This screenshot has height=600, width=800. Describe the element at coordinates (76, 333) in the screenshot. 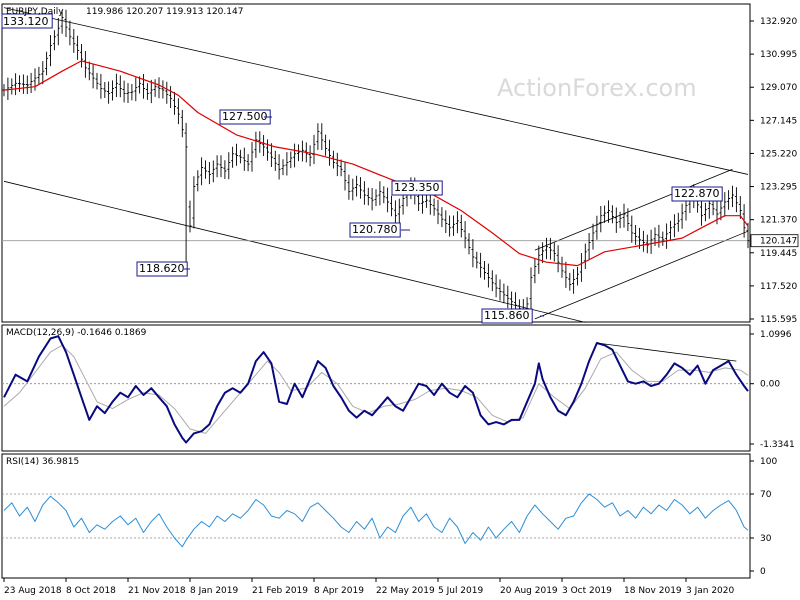

I see `macd-label: MACD(12,26,9) -0.1646 0.1869` at that location.